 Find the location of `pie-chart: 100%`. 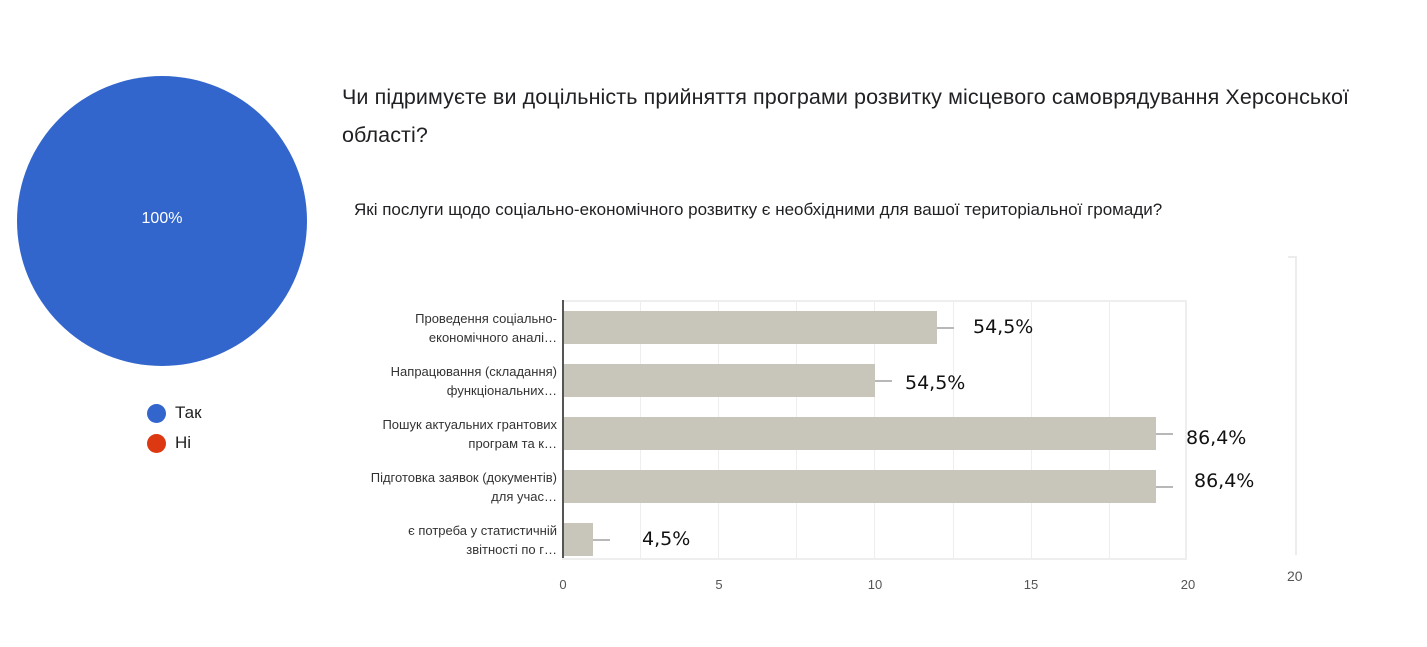

pie-chart: 100% is located at coordinates (162, 221).